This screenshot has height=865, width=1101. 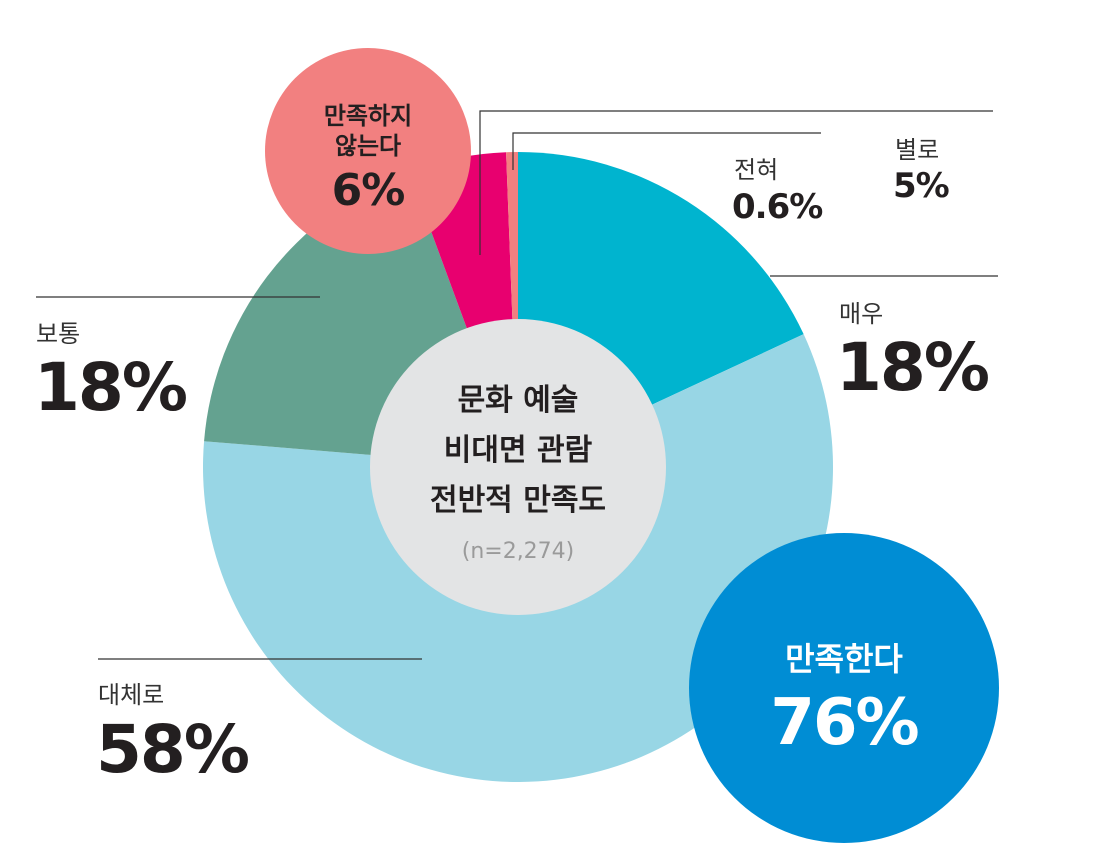 I want to click on satisfied-value: 76%, so click(x=844, y=723).